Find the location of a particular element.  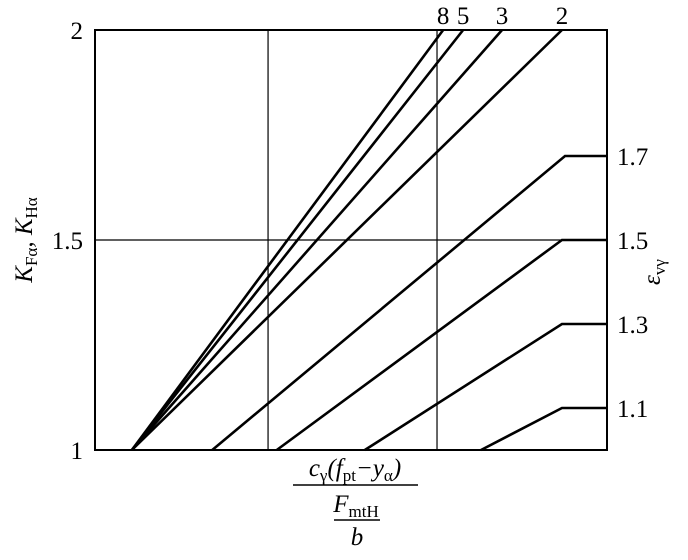

label-run: −y is located at coordinates (370, 468).